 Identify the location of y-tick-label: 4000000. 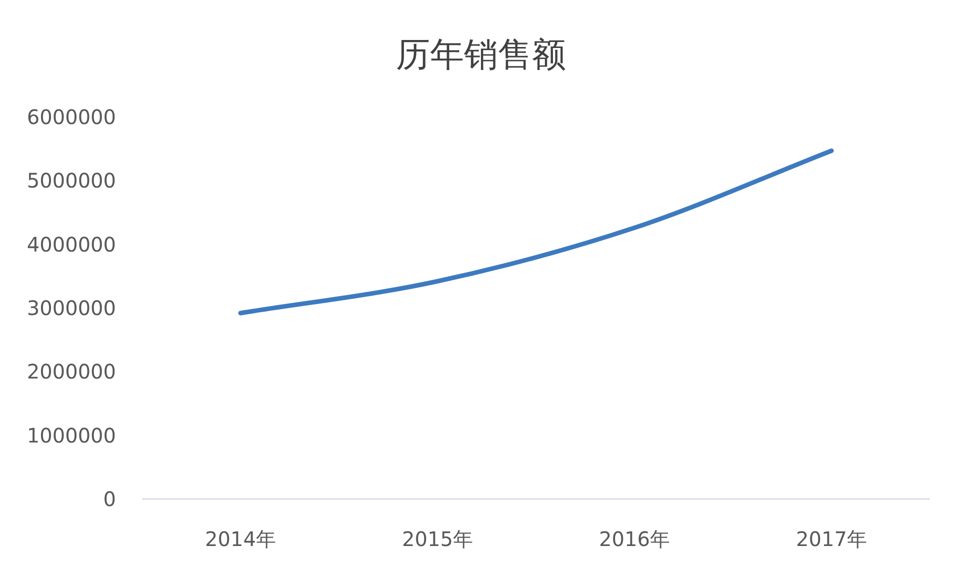
(71, 244).